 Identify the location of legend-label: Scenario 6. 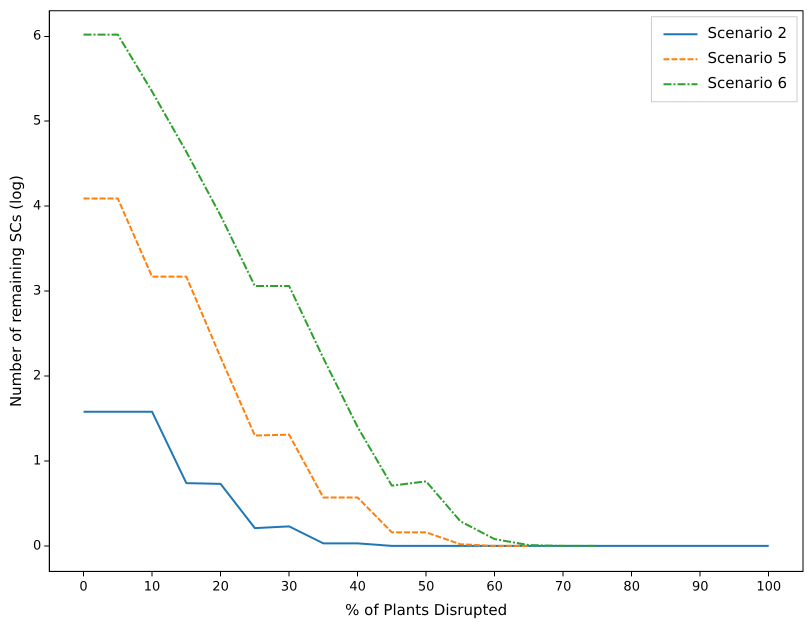
(747, 83).